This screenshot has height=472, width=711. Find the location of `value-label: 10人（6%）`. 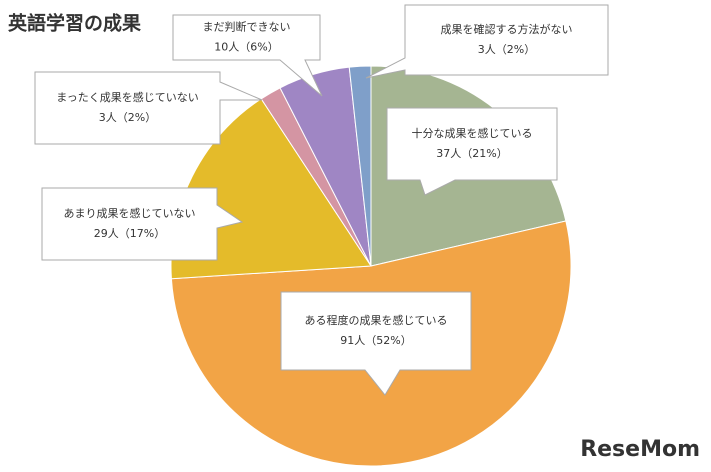

value-label: 10人（6%） is located at coordinates (246, 47).